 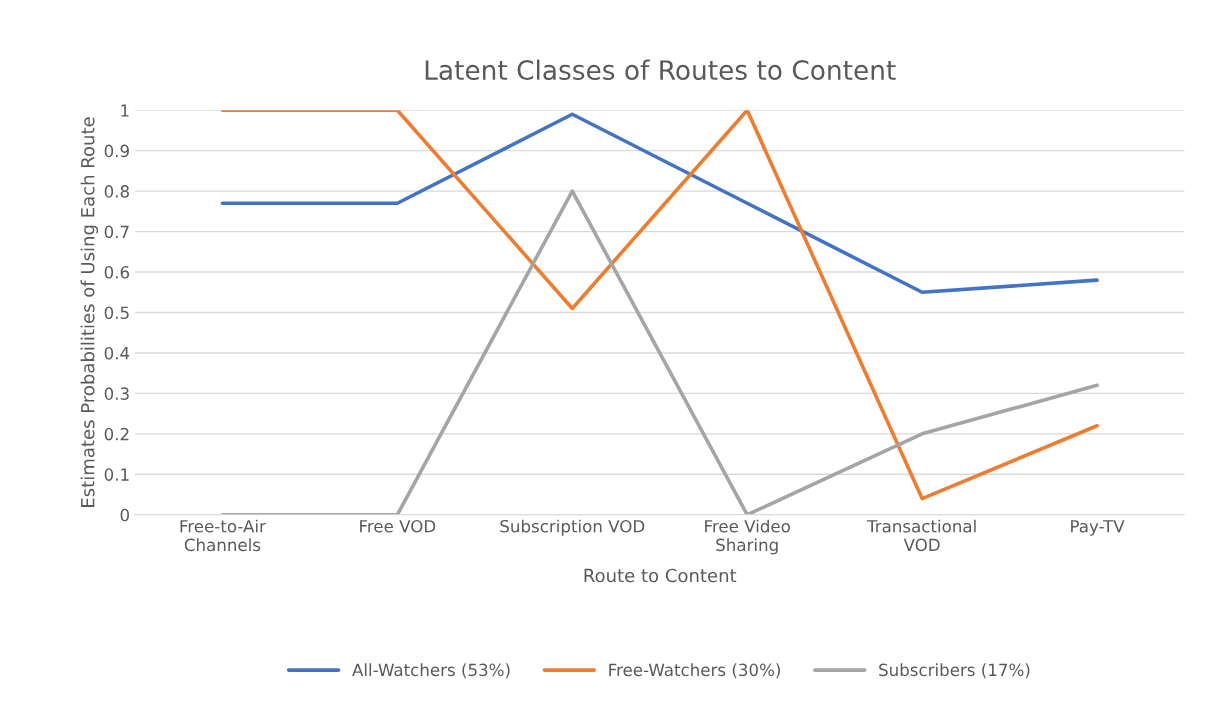 What do you see at coordinates (116, 393) in the screenshot?
I see `y-tick-label: 0.3` at bounding box center [116, 393].